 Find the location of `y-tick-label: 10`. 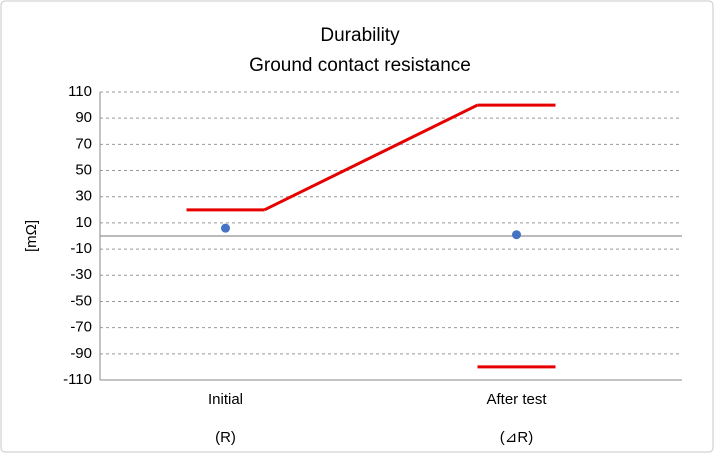

y-tick-label: 10 is located at coordinates (83, 222).